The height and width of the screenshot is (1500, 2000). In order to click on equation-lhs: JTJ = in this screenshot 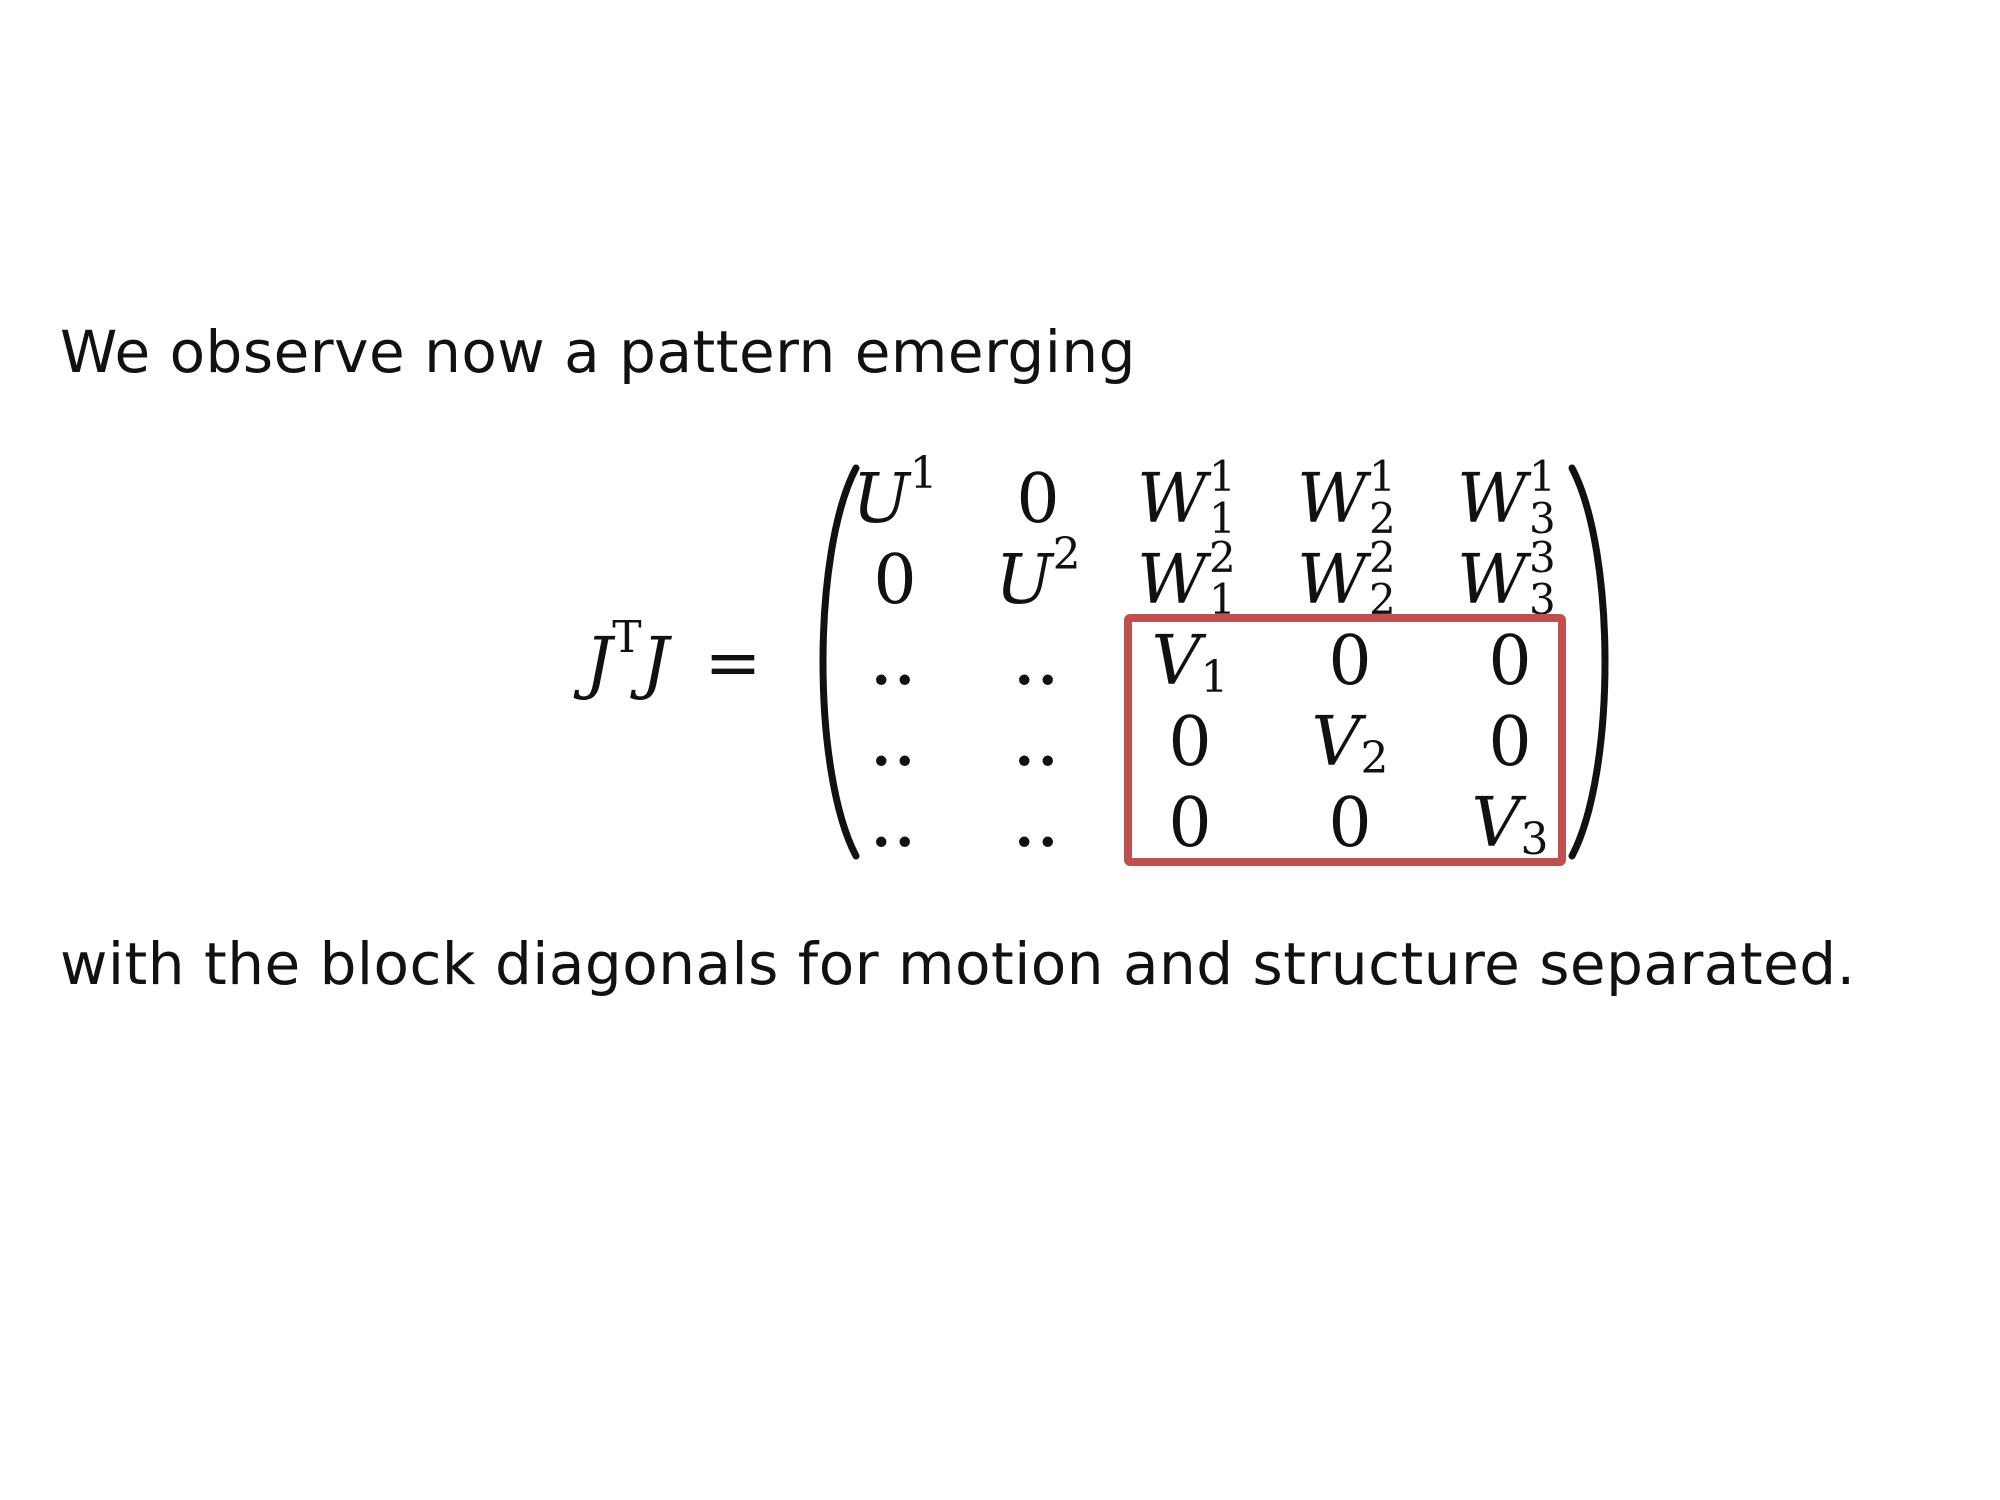, I will do `click(673, 657)`.